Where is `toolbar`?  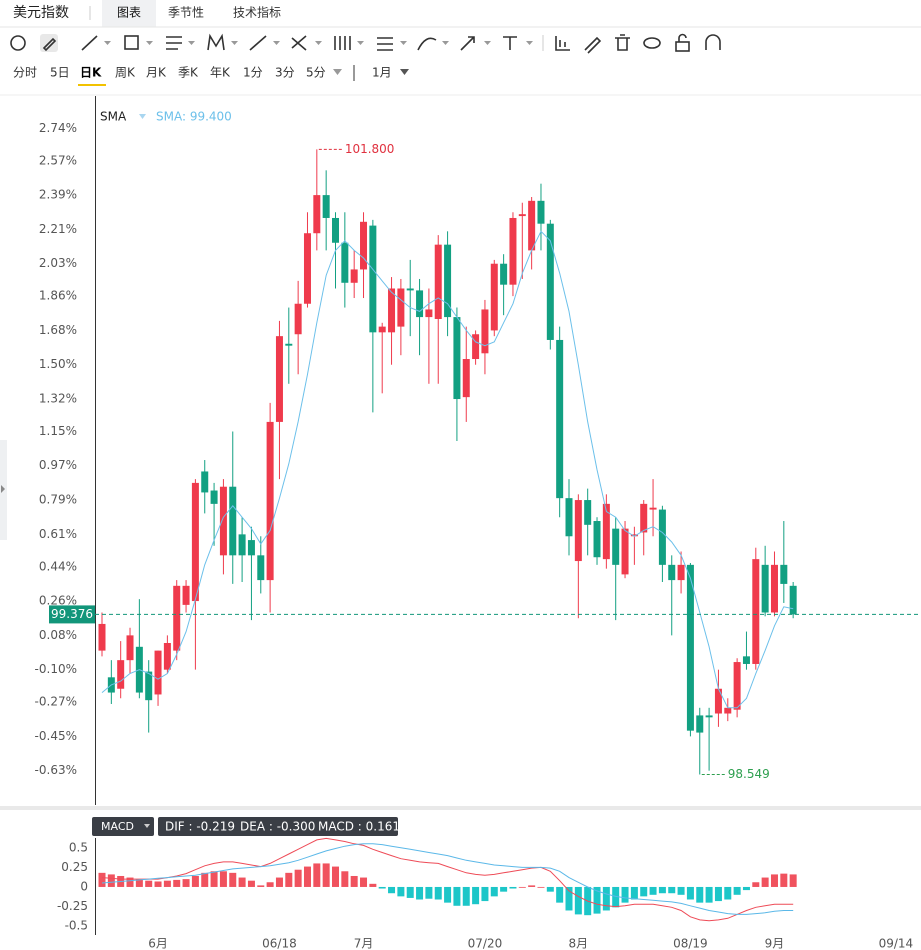 toolbar is located at coordinates (365, 43).